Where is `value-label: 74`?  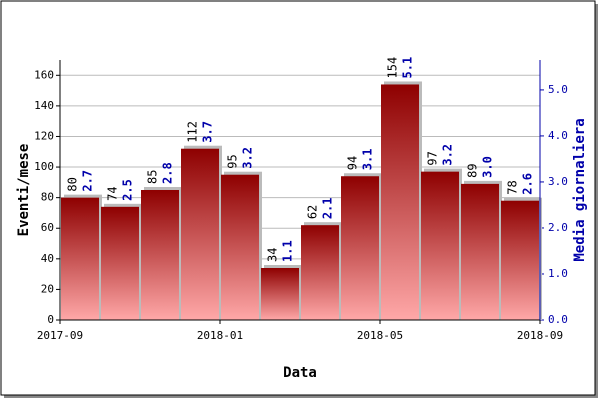 value-label: 74 is located at coordinates (113, 193).